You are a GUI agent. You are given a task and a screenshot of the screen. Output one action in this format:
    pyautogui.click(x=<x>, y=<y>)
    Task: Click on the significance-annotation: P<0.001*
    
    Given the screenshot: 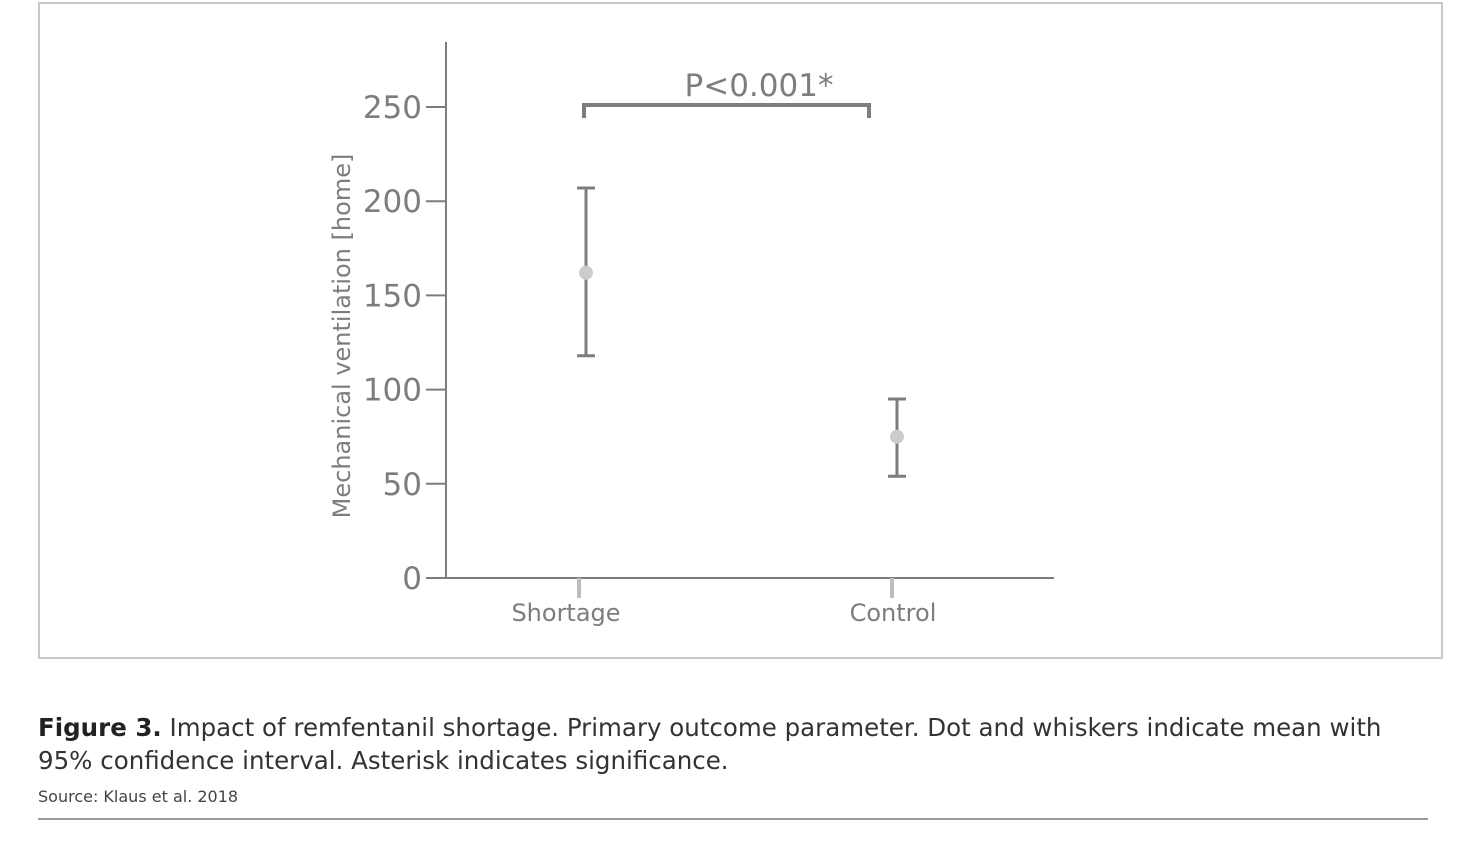 What is the action you would take?
    pyautogui.click(x=726, y=93)
    